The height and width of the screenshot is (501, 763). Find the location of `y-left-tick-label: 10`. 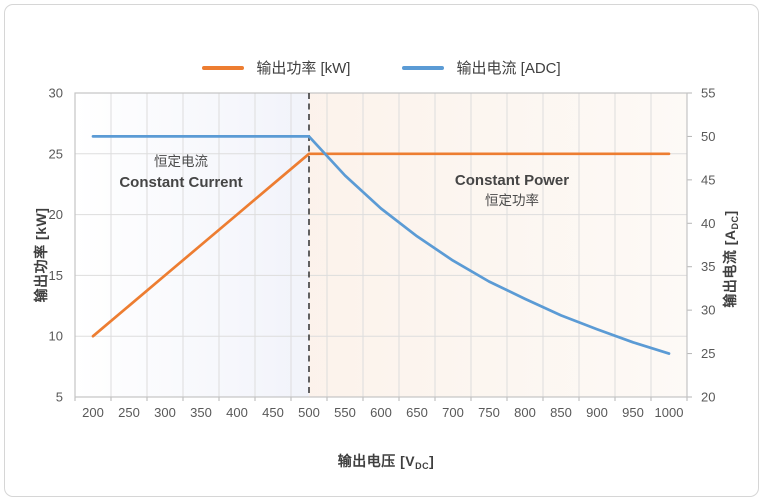

y-left-tick-label: 10 is located at coordinates (56, 336).